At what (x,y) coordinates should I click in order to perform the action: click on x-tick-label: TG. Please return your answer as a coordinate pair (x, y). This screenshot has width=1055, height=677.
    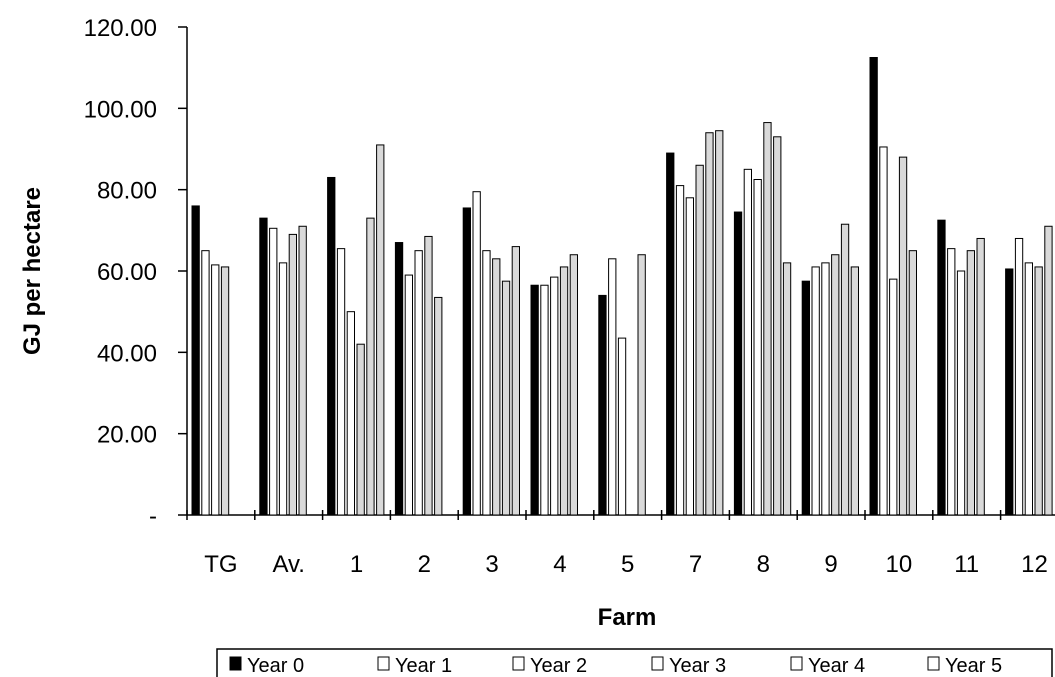
    Looking at the image, I should click on (220, 564).